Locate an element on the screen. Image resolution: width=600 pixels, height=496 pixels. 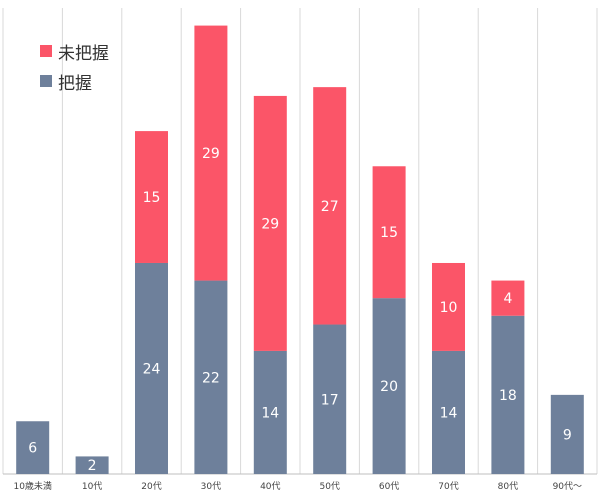
x-tick-labels: 10歳未満 10代 20代 30代 40代 50代 60代 70代 80代 90代〜 is located at coordinates (297, 486).